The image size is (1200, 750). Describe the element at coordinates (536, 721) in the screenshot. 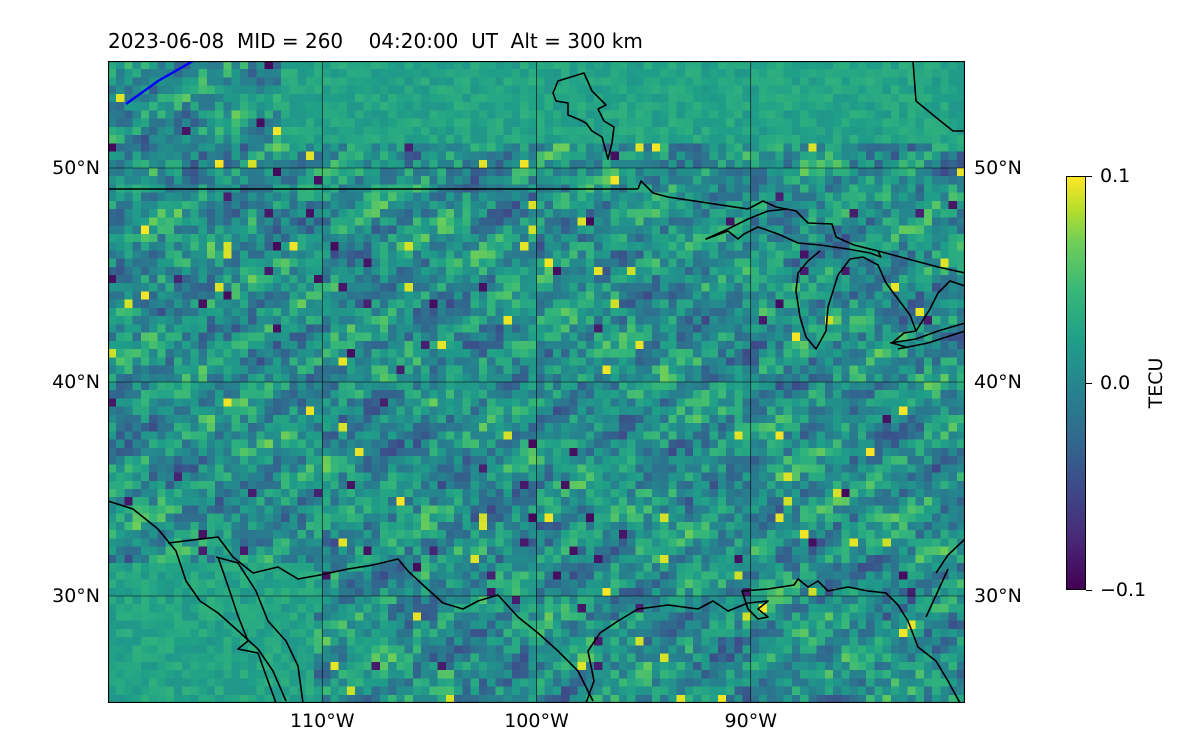

I see `lon-label: 100°W` at that location.